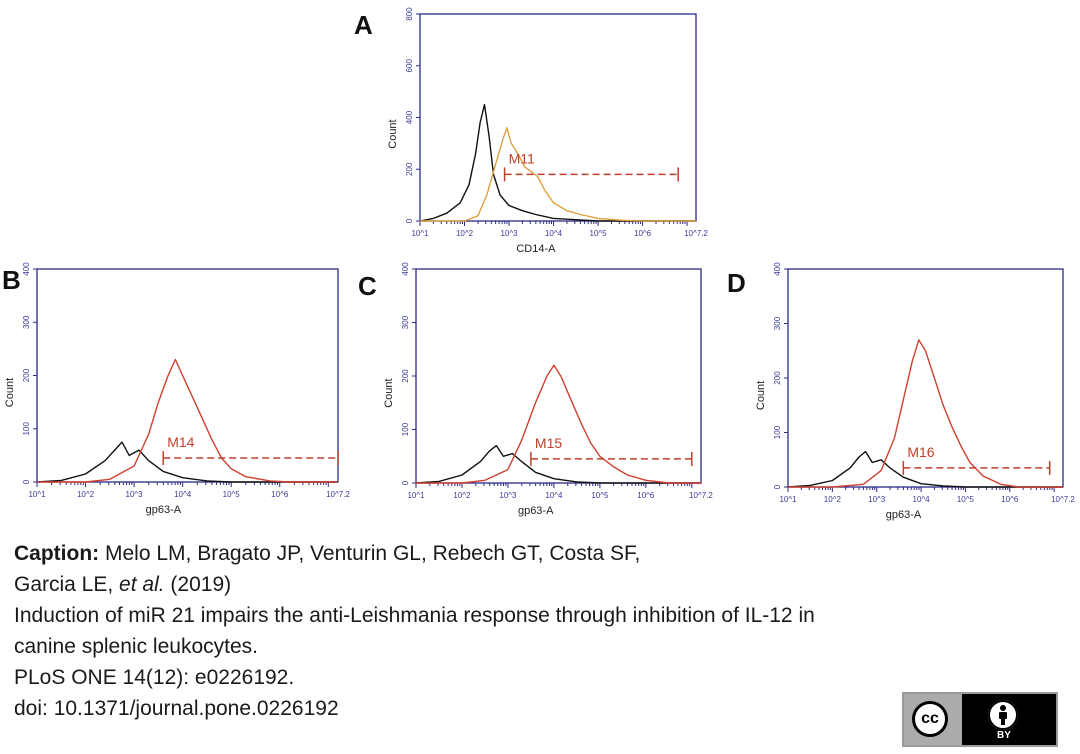 The height and width of the screenshot is (754, 1080). I want to click on caption-authors-2: Garcia LE,, so click(67, 584).